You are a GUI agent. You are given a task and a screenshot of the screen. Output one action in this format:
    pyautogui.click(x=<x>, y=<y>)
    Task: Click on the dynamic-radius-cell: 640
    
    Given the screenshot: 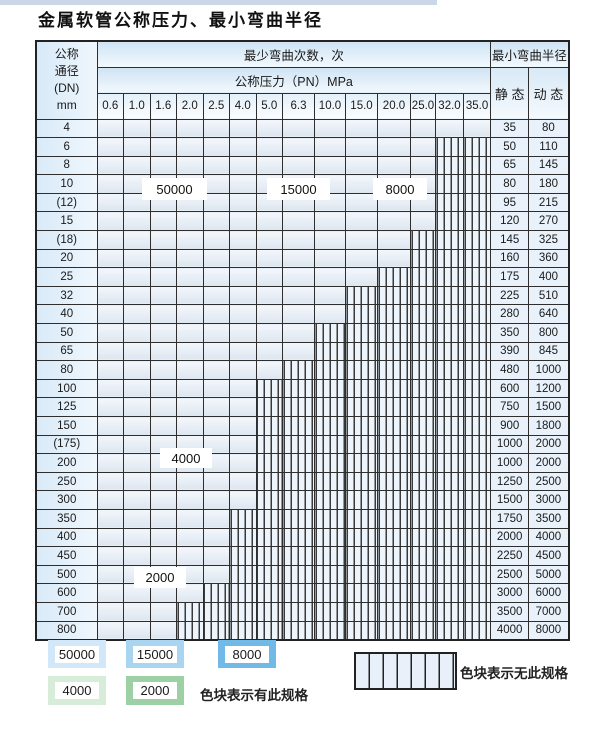 What is the action you would take?
    pyautogui.click(x=549, y=314)
    